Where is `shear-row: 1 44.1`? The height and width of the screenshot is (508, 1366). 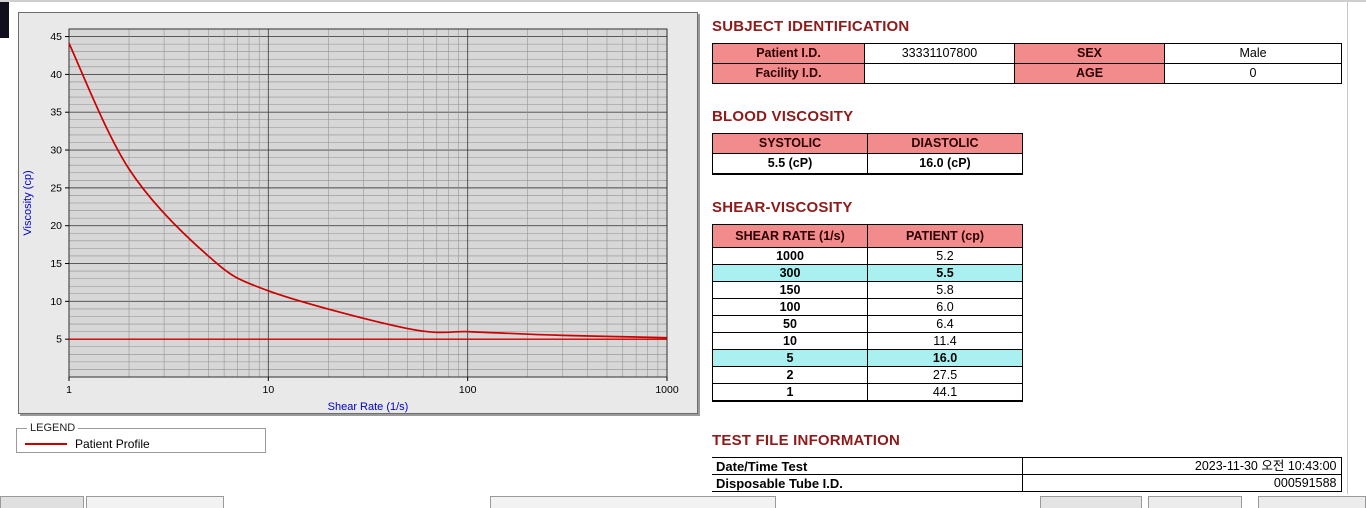
shear-row: 1 44.1 is located at coordinates (867, 392).